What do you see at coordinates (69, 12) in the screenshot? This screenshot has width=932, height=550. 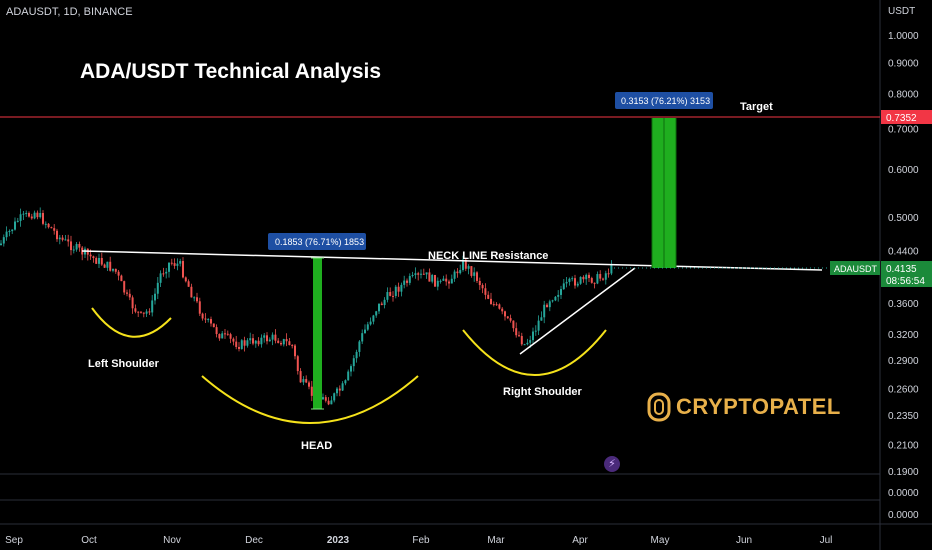 I see `symbol-line: ADAUSDT, 1D, BINANCE` at bounding box center [69, 12].